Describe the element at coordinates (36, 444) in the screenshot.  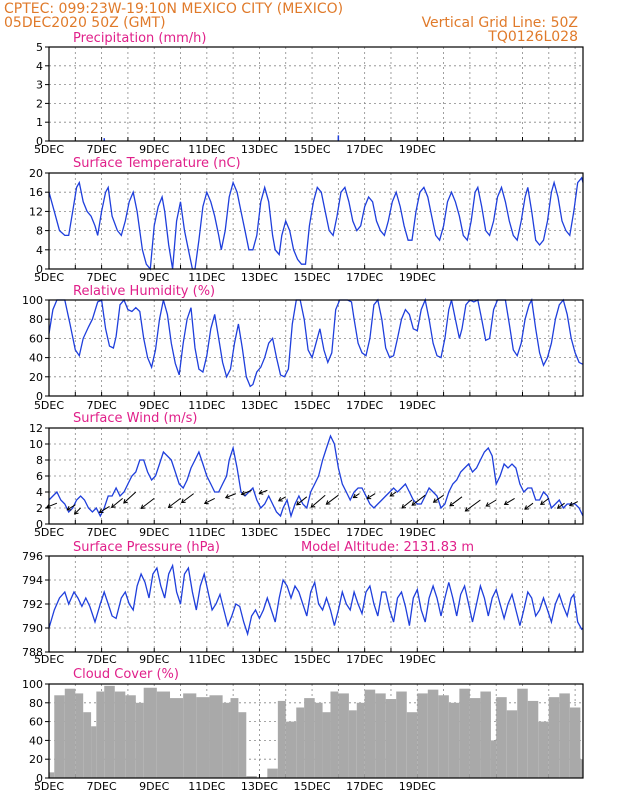
I see `ytick-label: 10` at that location.